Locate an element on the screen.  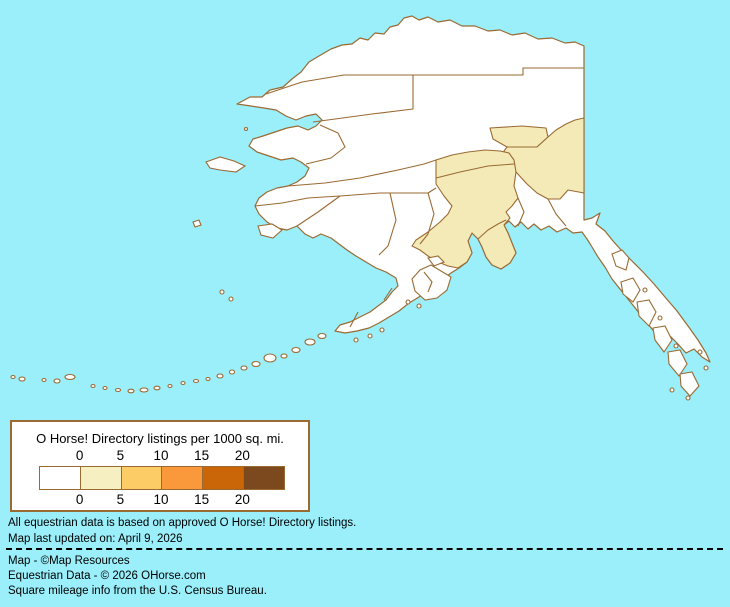
panhandle-islands is located at coordinates (660, 325).